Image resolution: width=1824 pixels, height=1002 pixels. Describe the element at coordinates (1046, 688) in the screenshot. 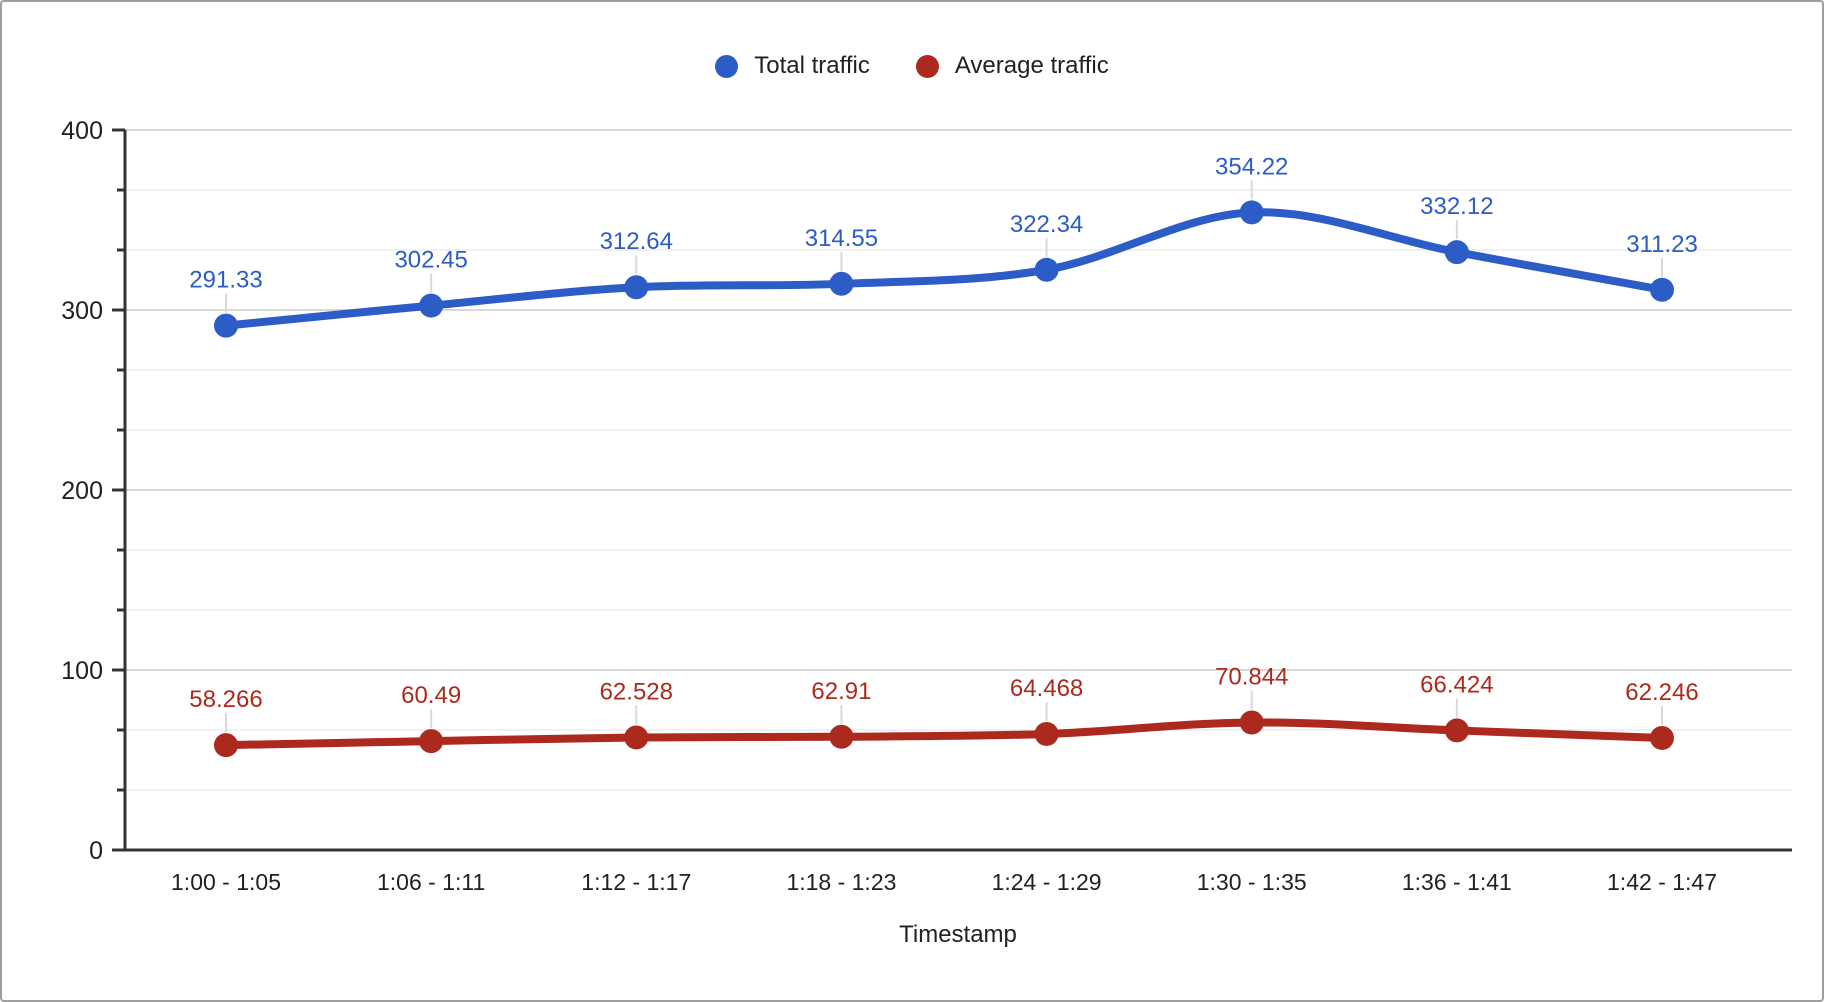

I see `data-point-label-average-traffic: 64.468` at that location.